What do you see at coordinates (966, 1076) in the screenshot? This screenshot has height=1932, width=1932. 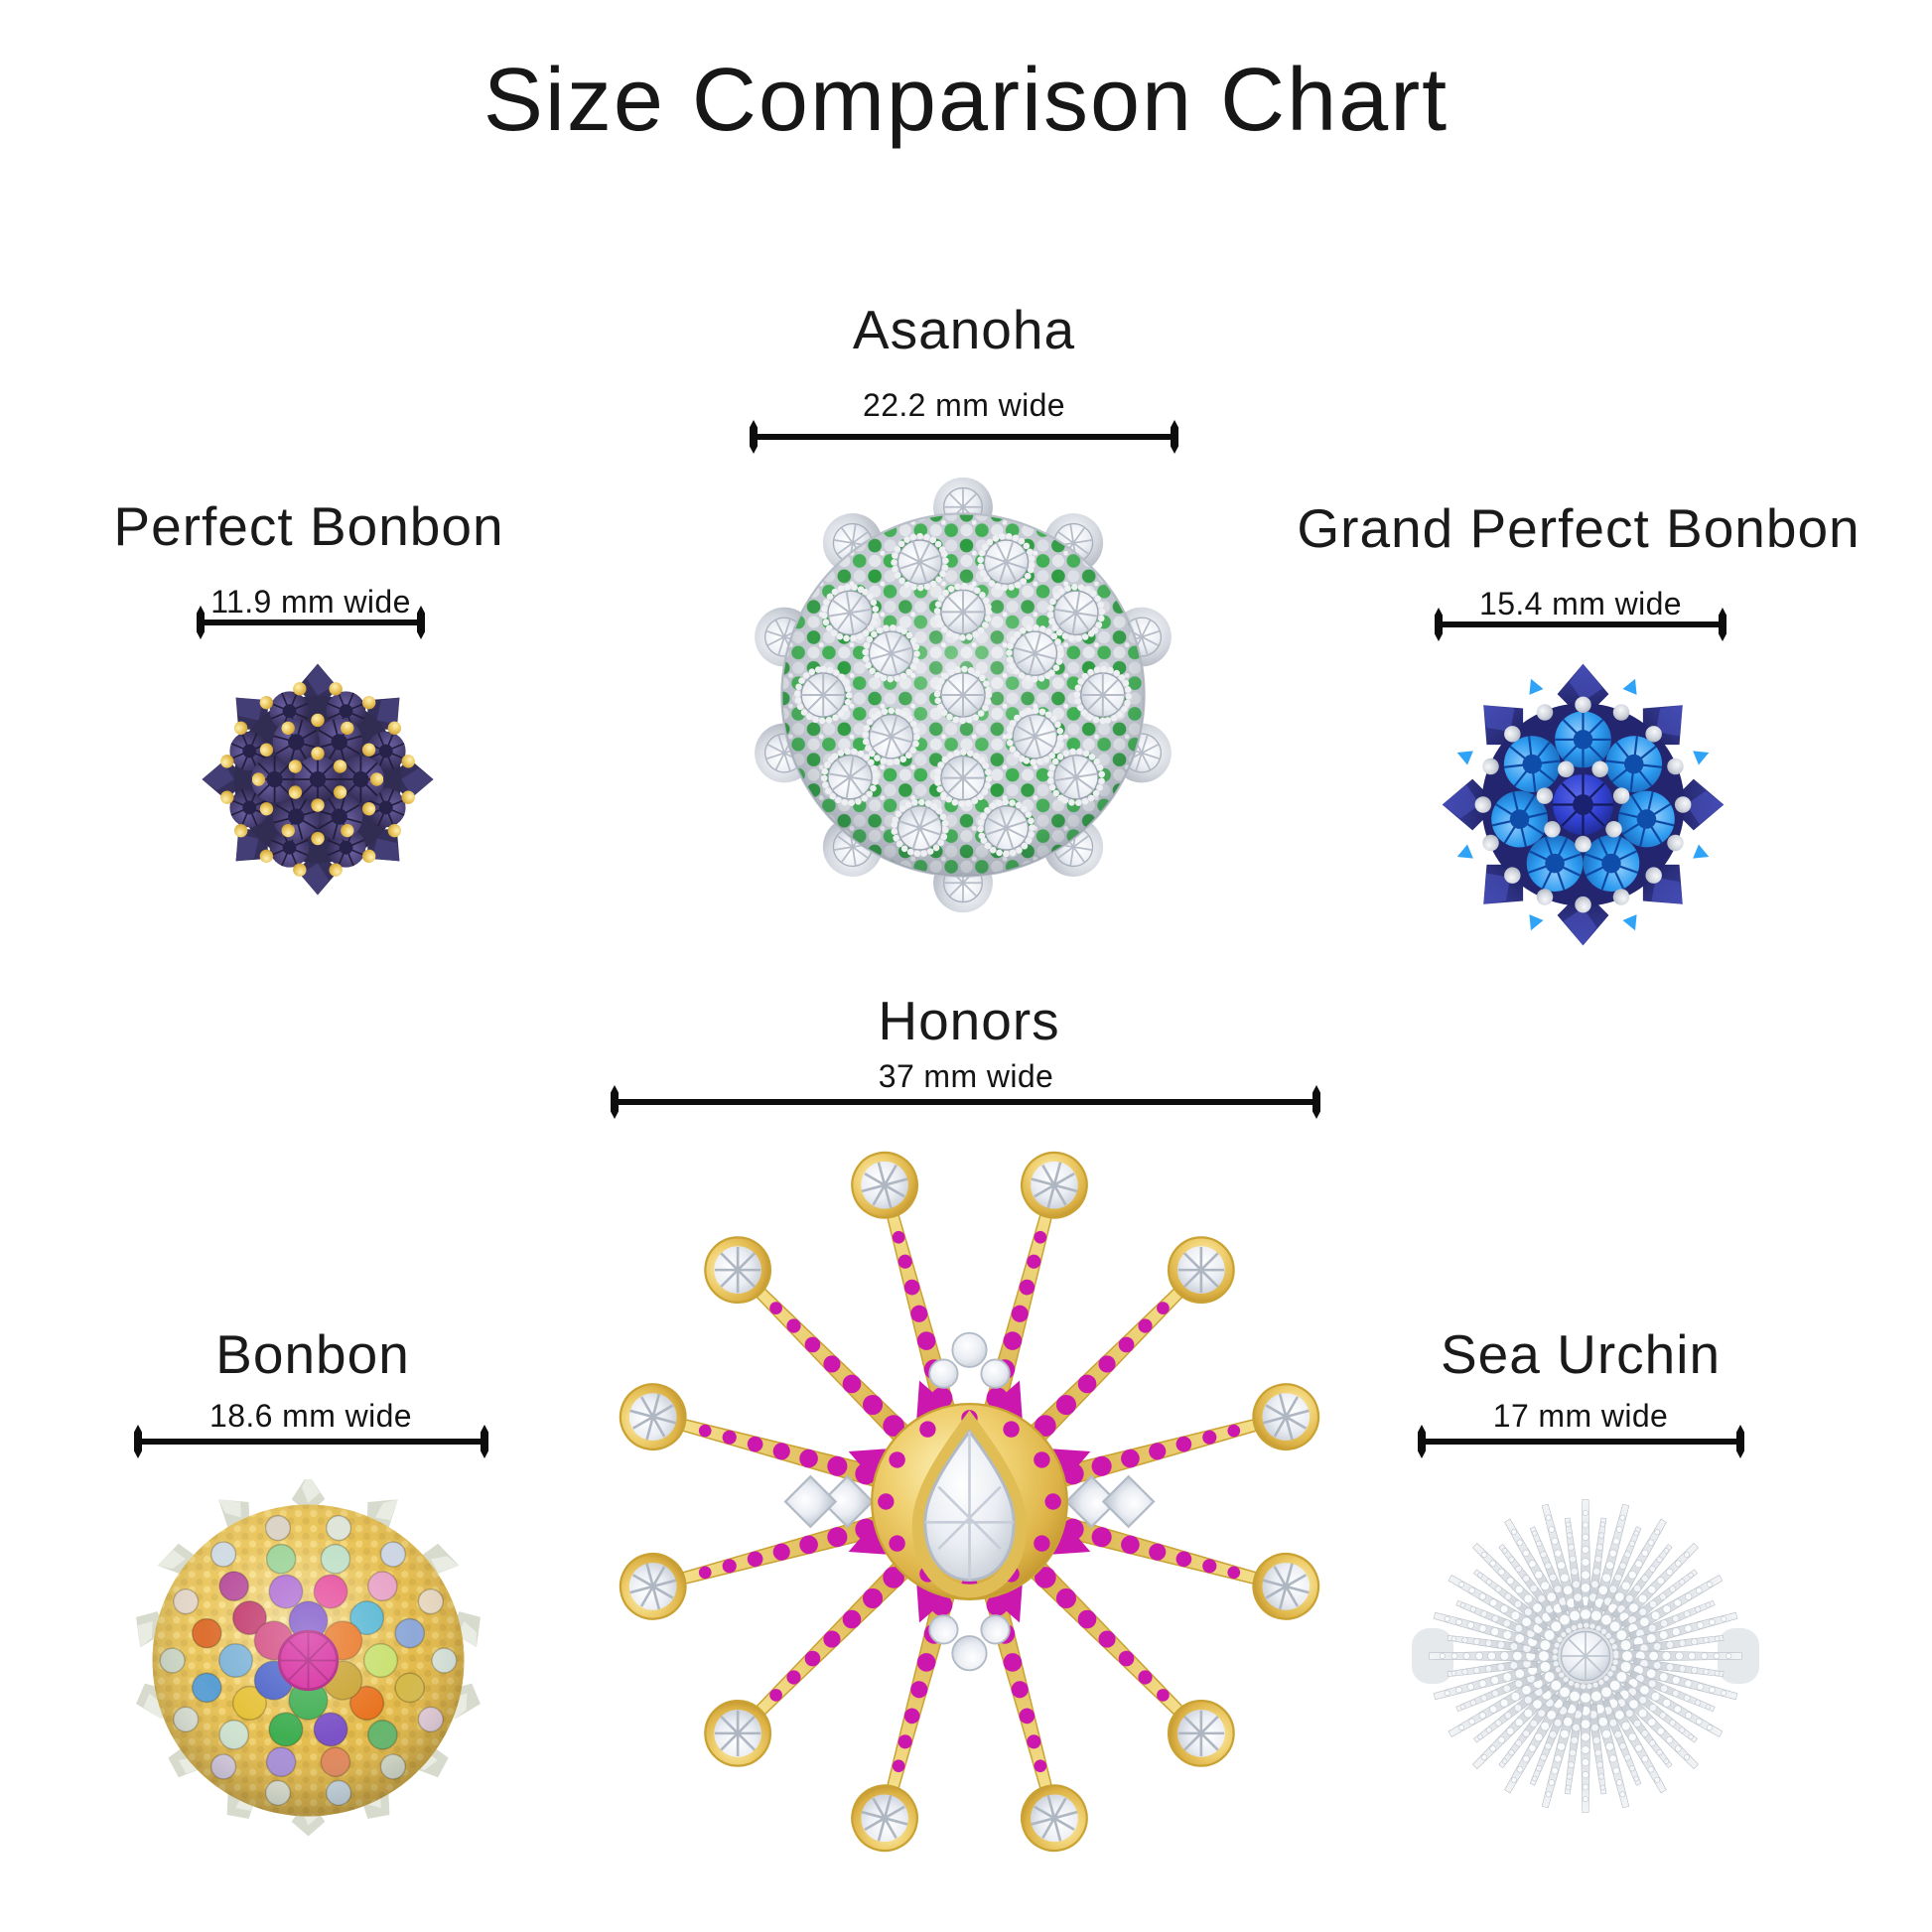 I see `honors-size-label: 37 mm wide` at bounding box center [966, 1076].